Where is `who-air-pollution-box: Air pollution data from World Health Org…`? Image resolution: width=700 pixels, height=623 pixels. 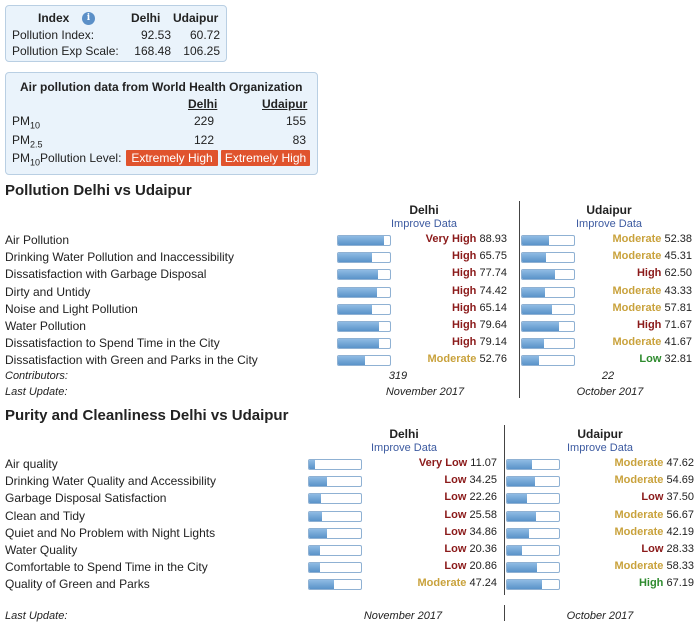 who-air-pollution-box: Air pollution data from World Health Org… is located at coordinates (161, 123).